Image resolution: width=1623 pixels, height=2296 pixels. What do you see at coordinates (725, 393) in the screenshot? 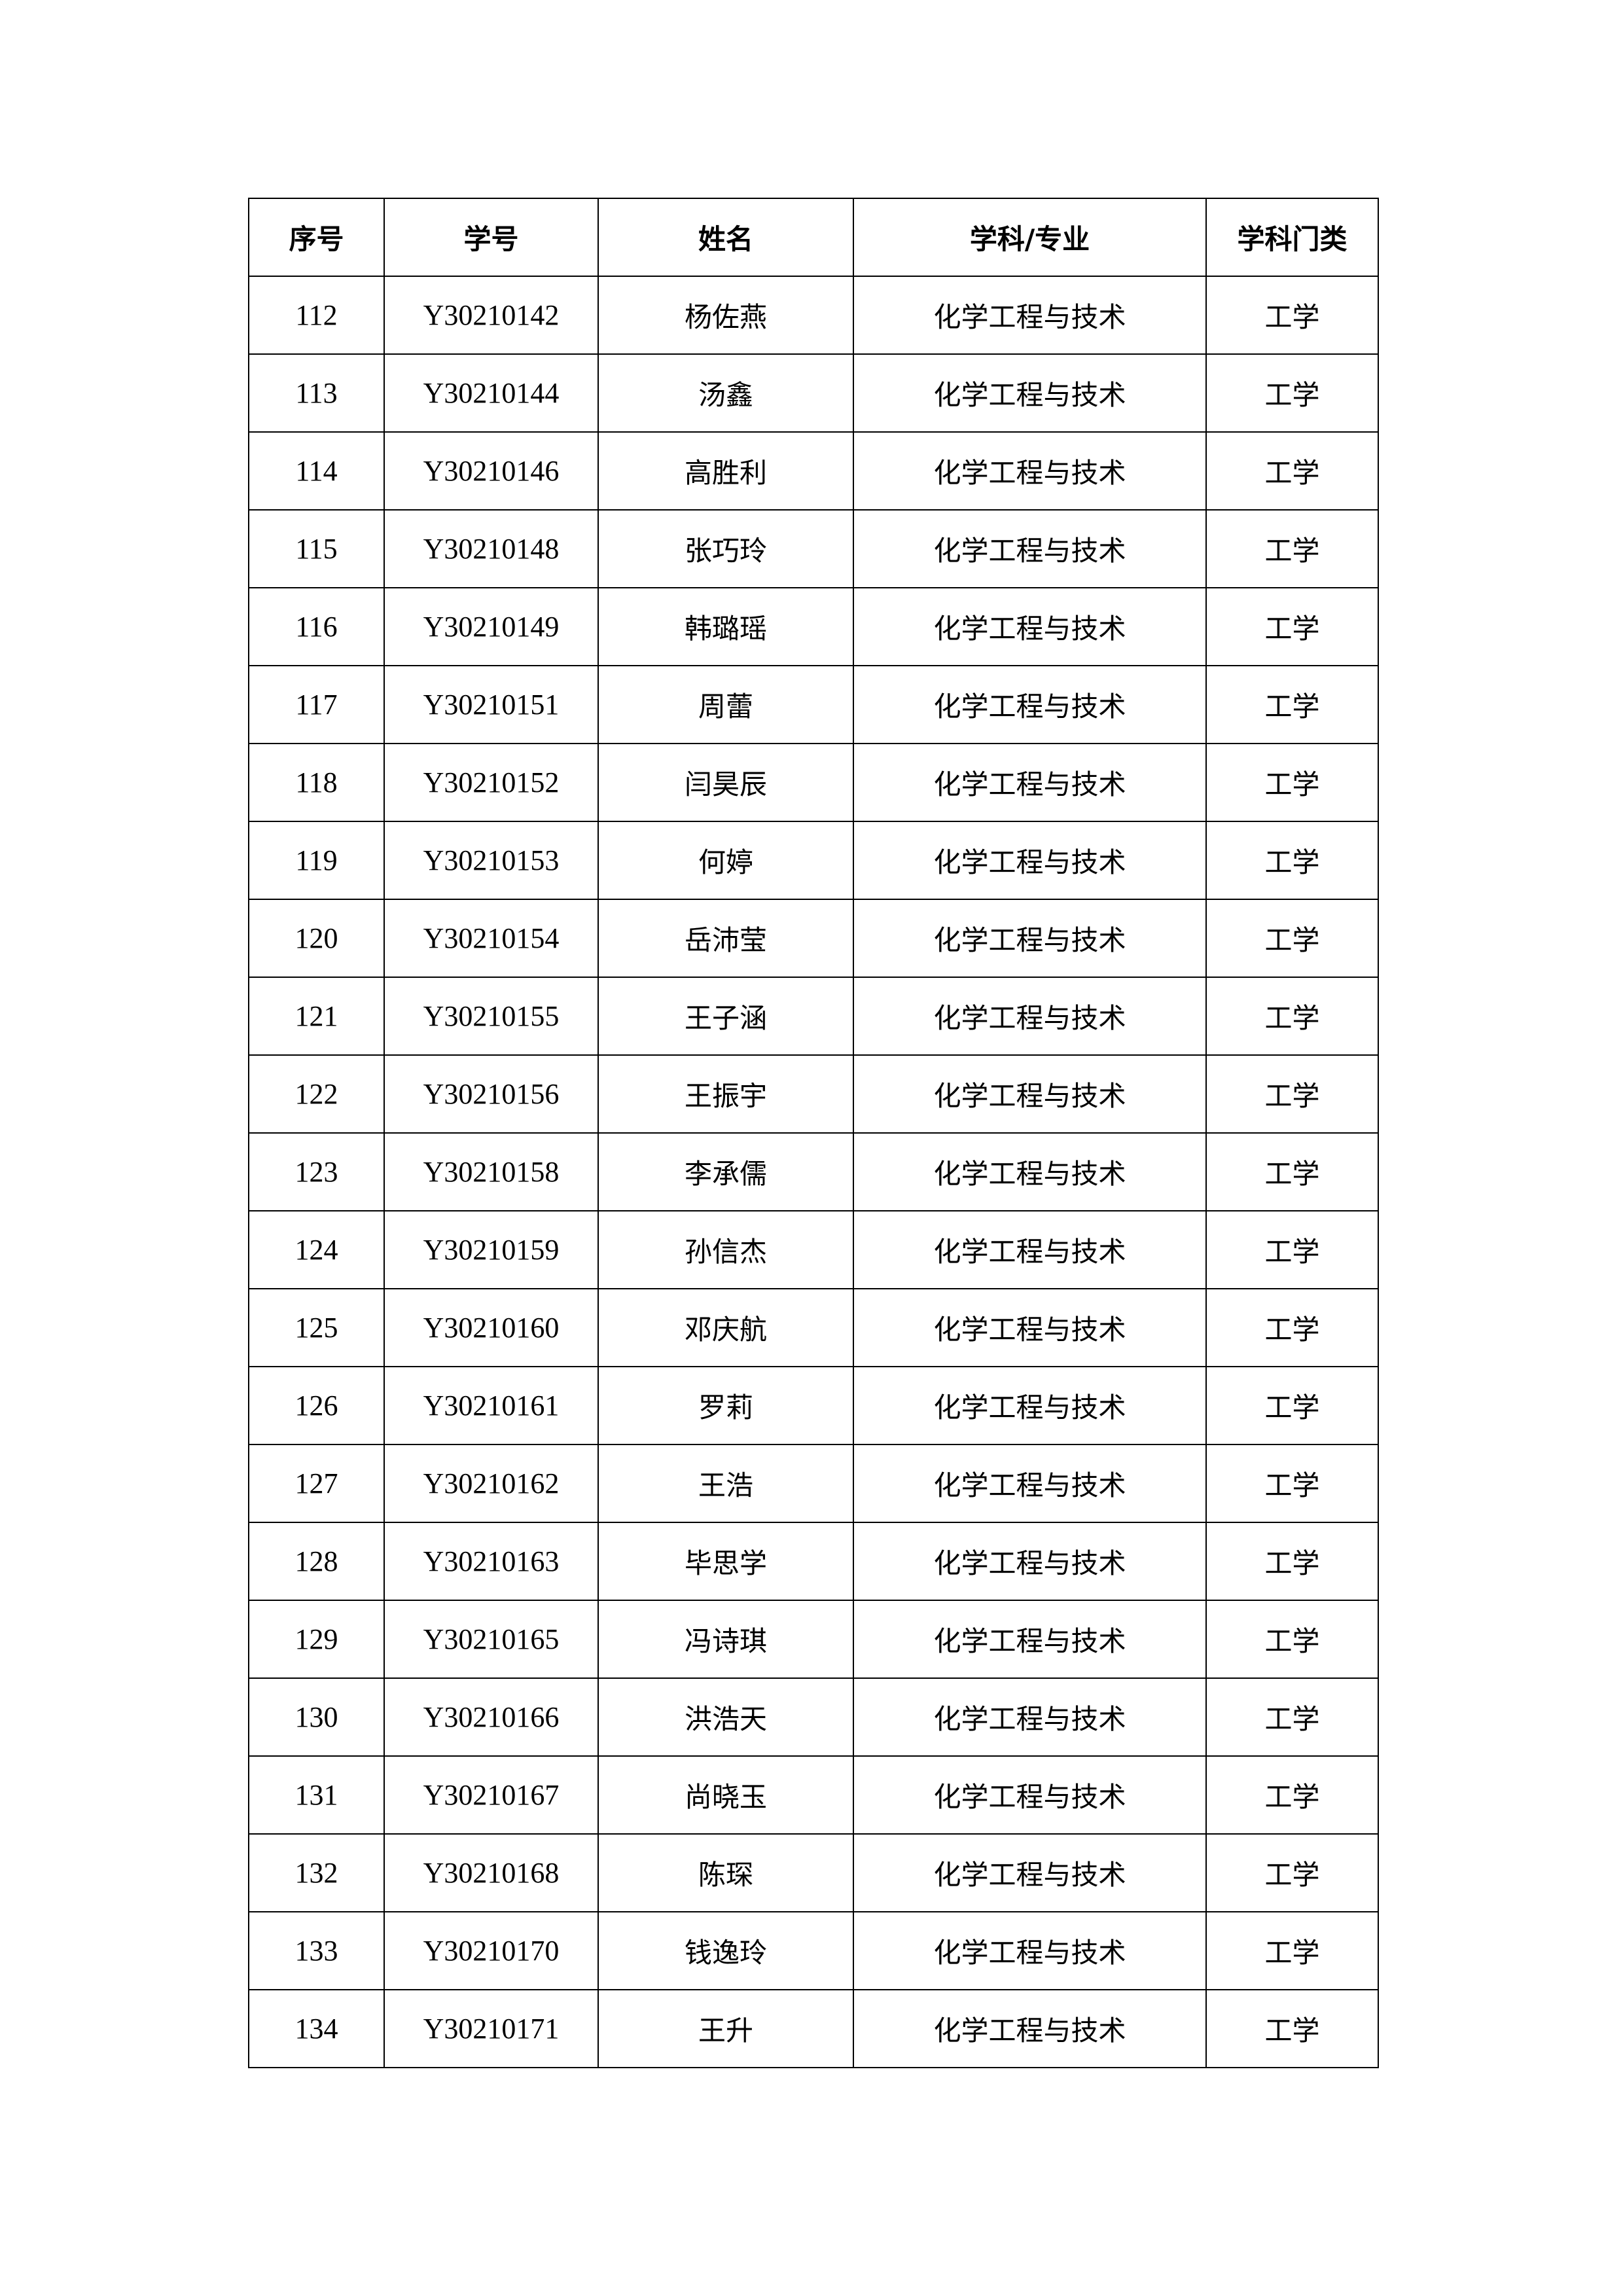
I see `cell-name: 汤鑫` at bounding box center [725, 393].